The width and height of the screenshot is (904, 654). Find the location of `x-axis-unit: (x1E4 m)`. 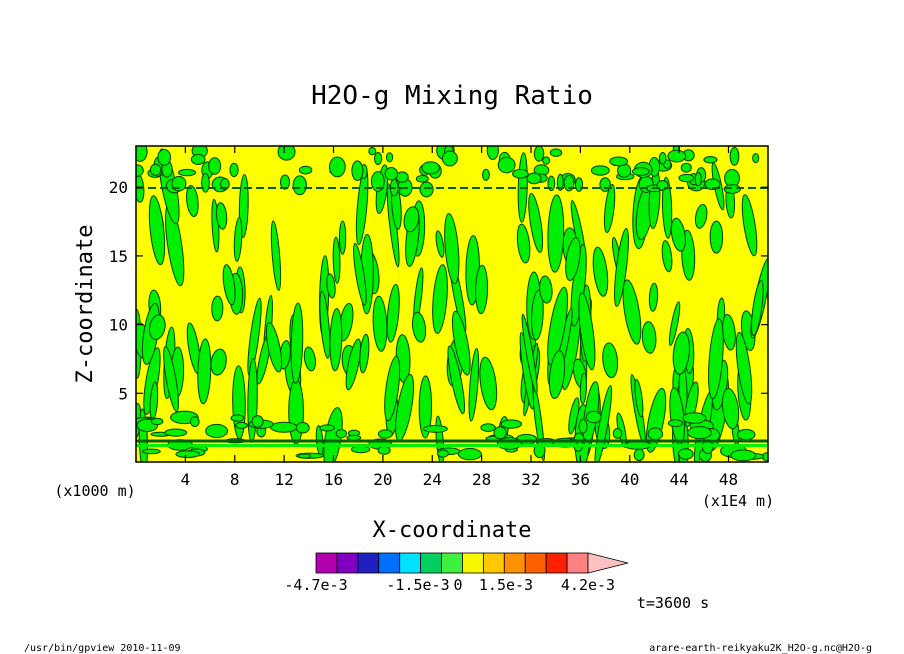

x-axis-unit: (x1E4 m) is located at coordinates (738, 501).